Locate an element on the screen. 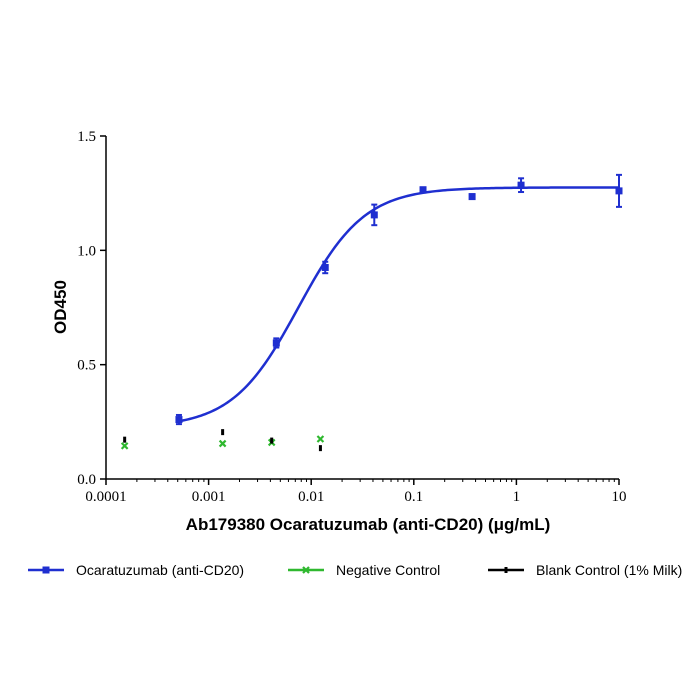  y-tick-label: 0.5 is located at coordinates (86, 366).